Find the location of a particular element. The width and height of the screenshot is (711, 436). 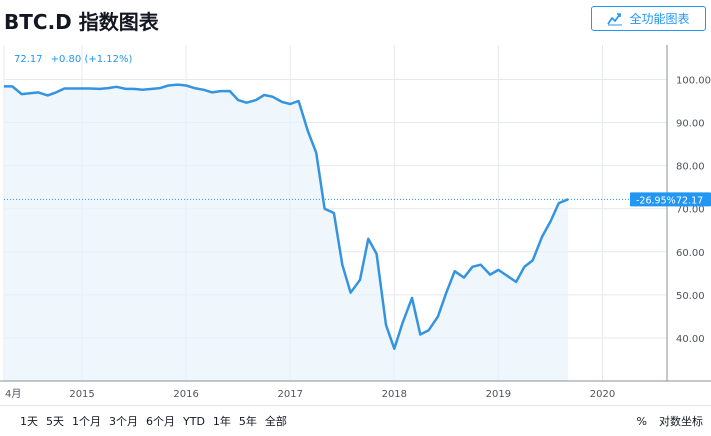

x-tick-label: 2018 is located at coordinates (394, 394).